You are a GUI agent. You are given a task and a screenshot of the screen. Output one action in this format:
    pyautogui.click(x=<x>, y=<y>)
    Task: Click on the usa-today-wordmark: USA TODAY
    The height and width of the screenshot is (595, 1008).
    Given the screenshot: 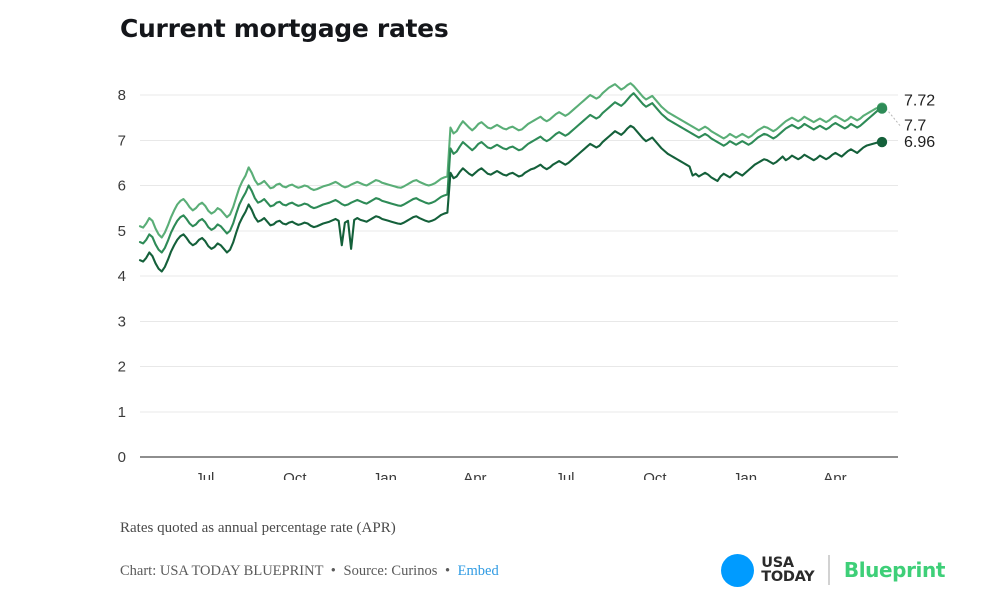 What is the action you would take?
    pyautogui.click(x=788, y=569)
    